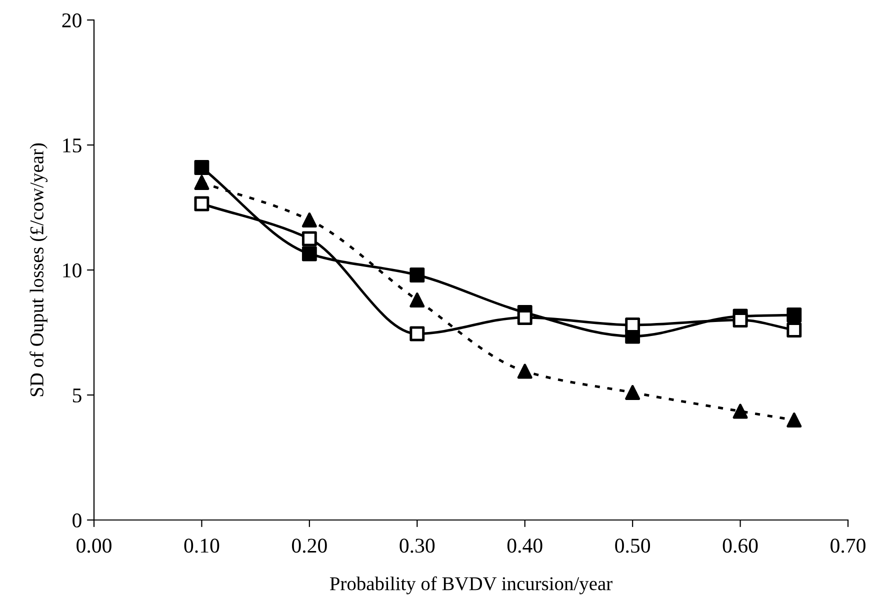 The image size is (872, 612). Describe the element at coordinates (740, 545) in the screenshot. I see `x-tick-label: 0.60` at that location.